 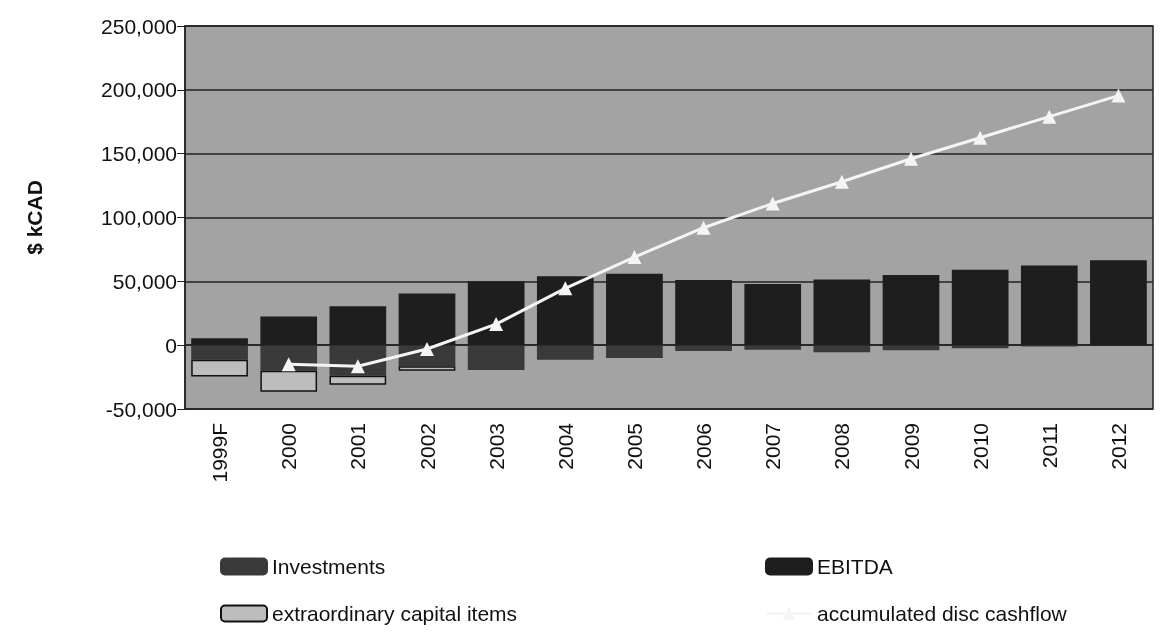 I want to click on x-tick-label: 2003, so click(x=496, y=446).